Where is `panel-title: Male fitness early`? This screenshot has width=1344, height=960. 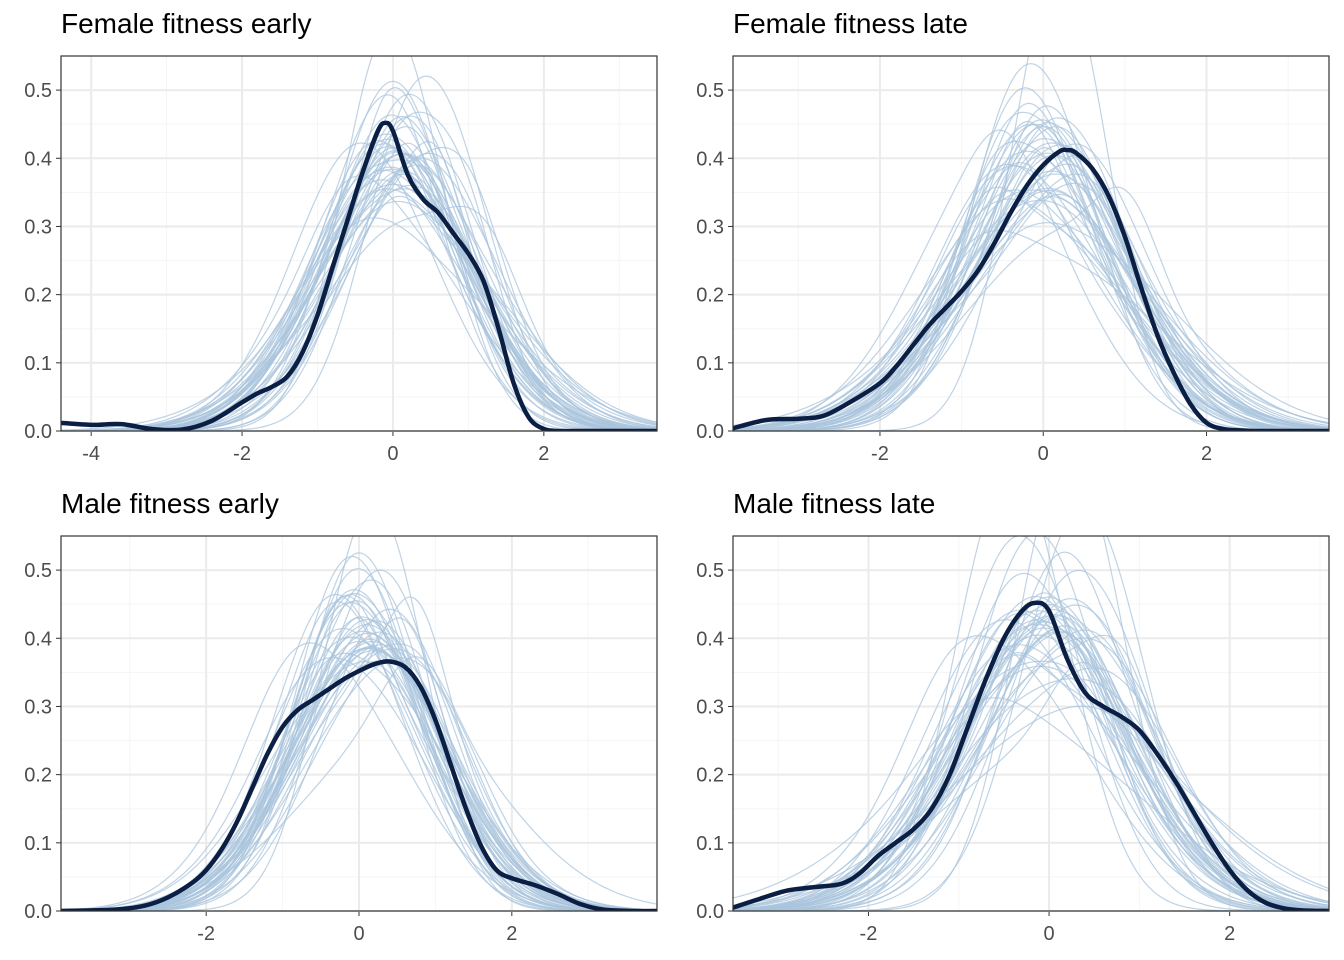 panel-title: Male fitness early is located at coordinates (170, 503).